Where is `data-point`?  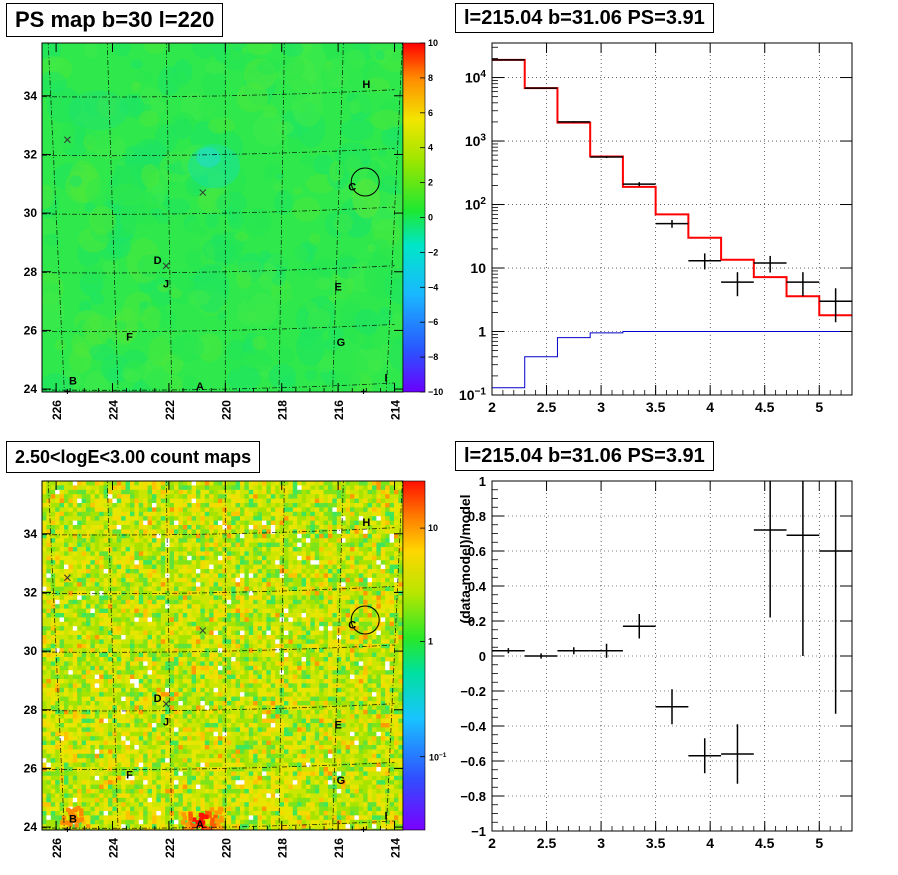
data-point is located at coordinates (541, 88).